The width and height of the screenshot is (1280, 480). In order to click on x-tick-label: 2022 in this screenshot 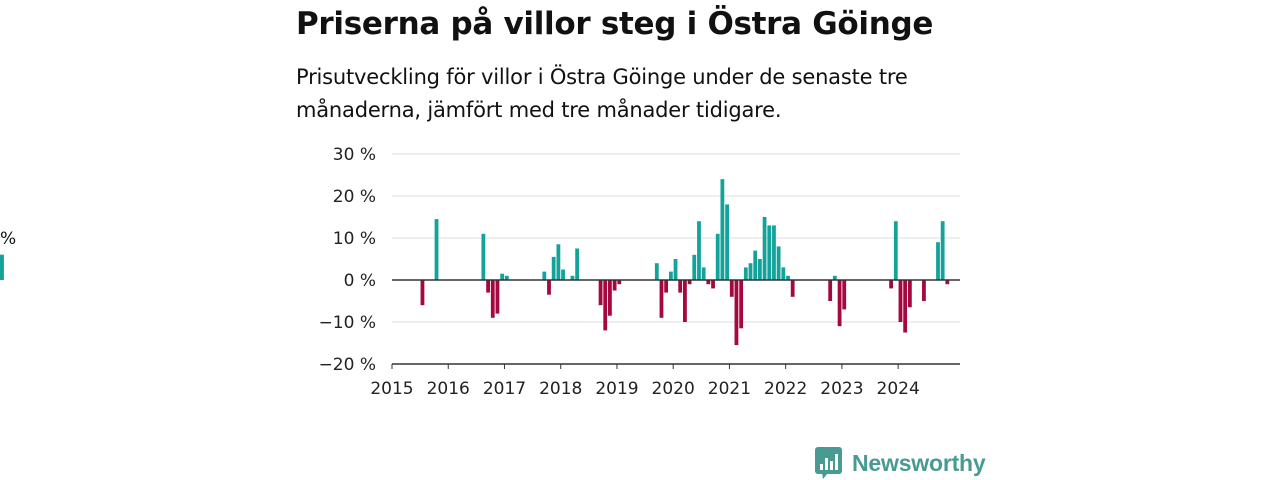, I will do `click(785, 389)`.